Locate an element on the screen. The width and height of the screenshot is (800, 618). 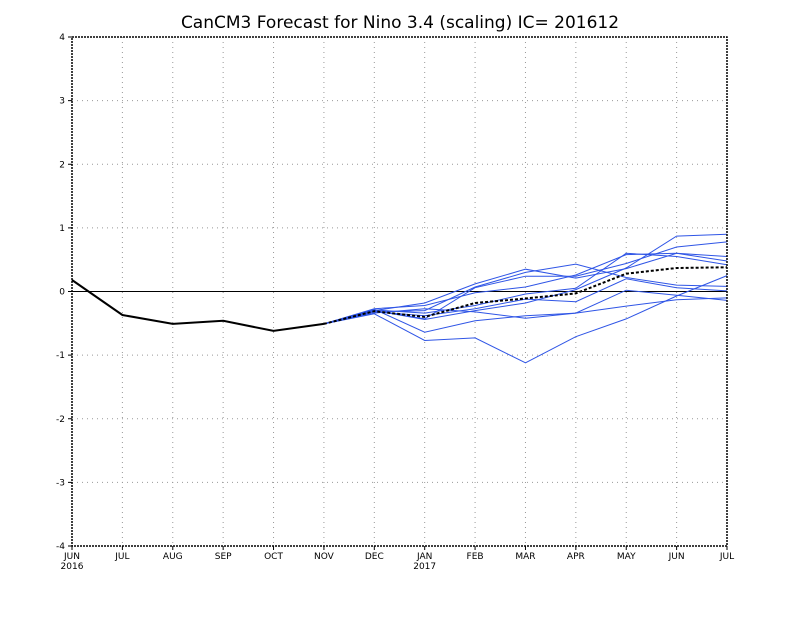
x-tick-label: SEP is located at coordinates (223, 557).